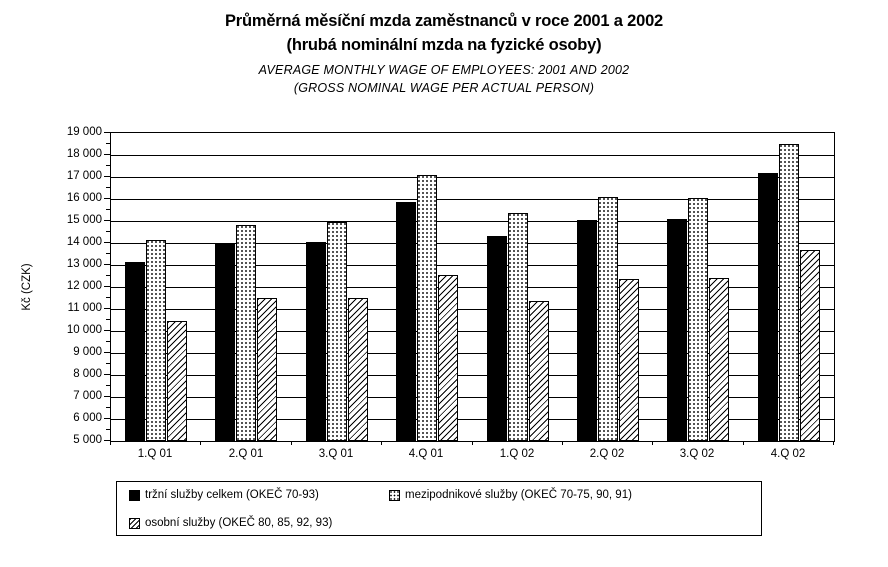  Describe the element at coordinates (788, 454) in the screenshot. I see `x-tick-label: 4.Q 02` at that location.